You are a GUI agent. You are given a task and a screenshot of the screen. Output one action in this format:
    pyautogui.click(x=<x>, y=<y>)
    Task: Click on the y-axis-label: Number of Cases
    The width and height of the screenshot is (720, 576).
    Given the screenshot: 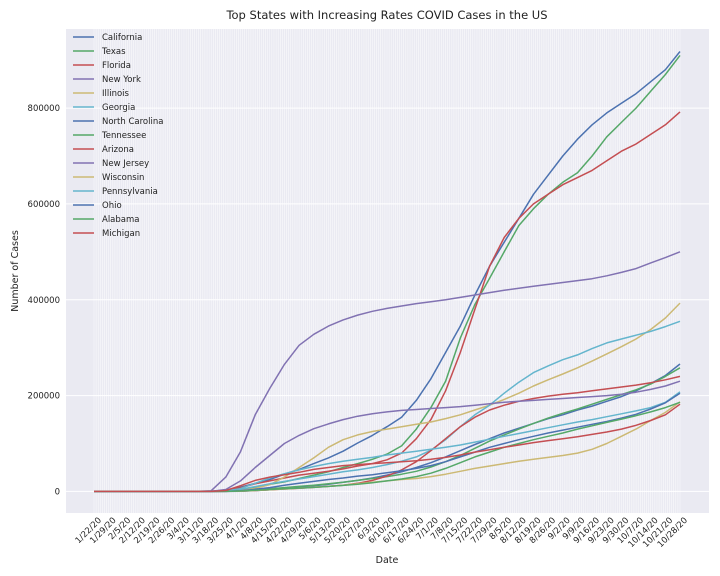 What is the action you would take?
    pyautogui.click(x=15, y=271)
    